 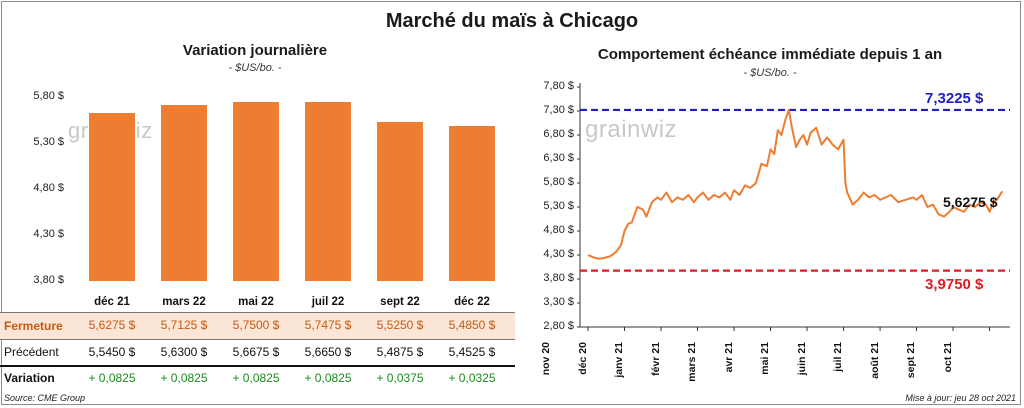 What do you see at coordinates (765, 358) in the screenshot?
I see `x-tick-label: mai 21` at bounding box center [765, 358].